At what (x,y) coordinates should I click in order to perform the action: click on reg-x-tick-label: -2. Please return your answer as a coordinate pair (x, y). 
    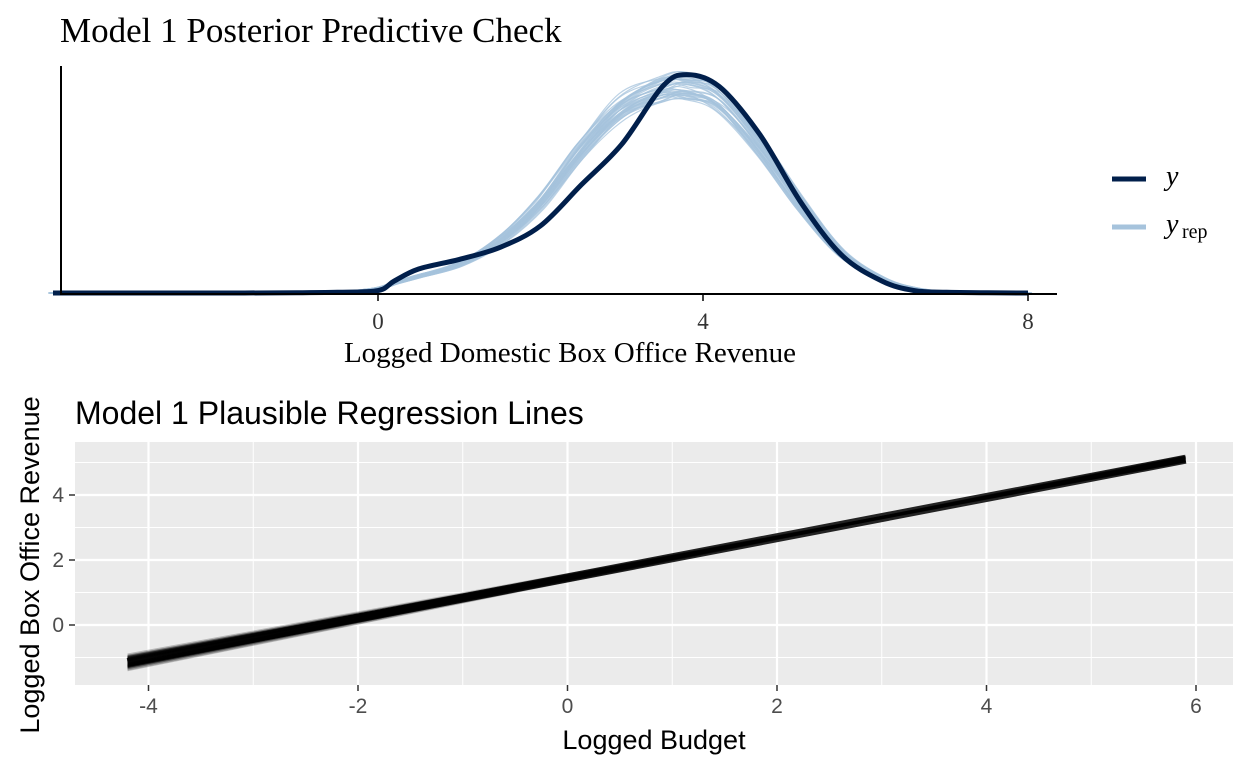
    Looking at the image, I should click on (358, 706).